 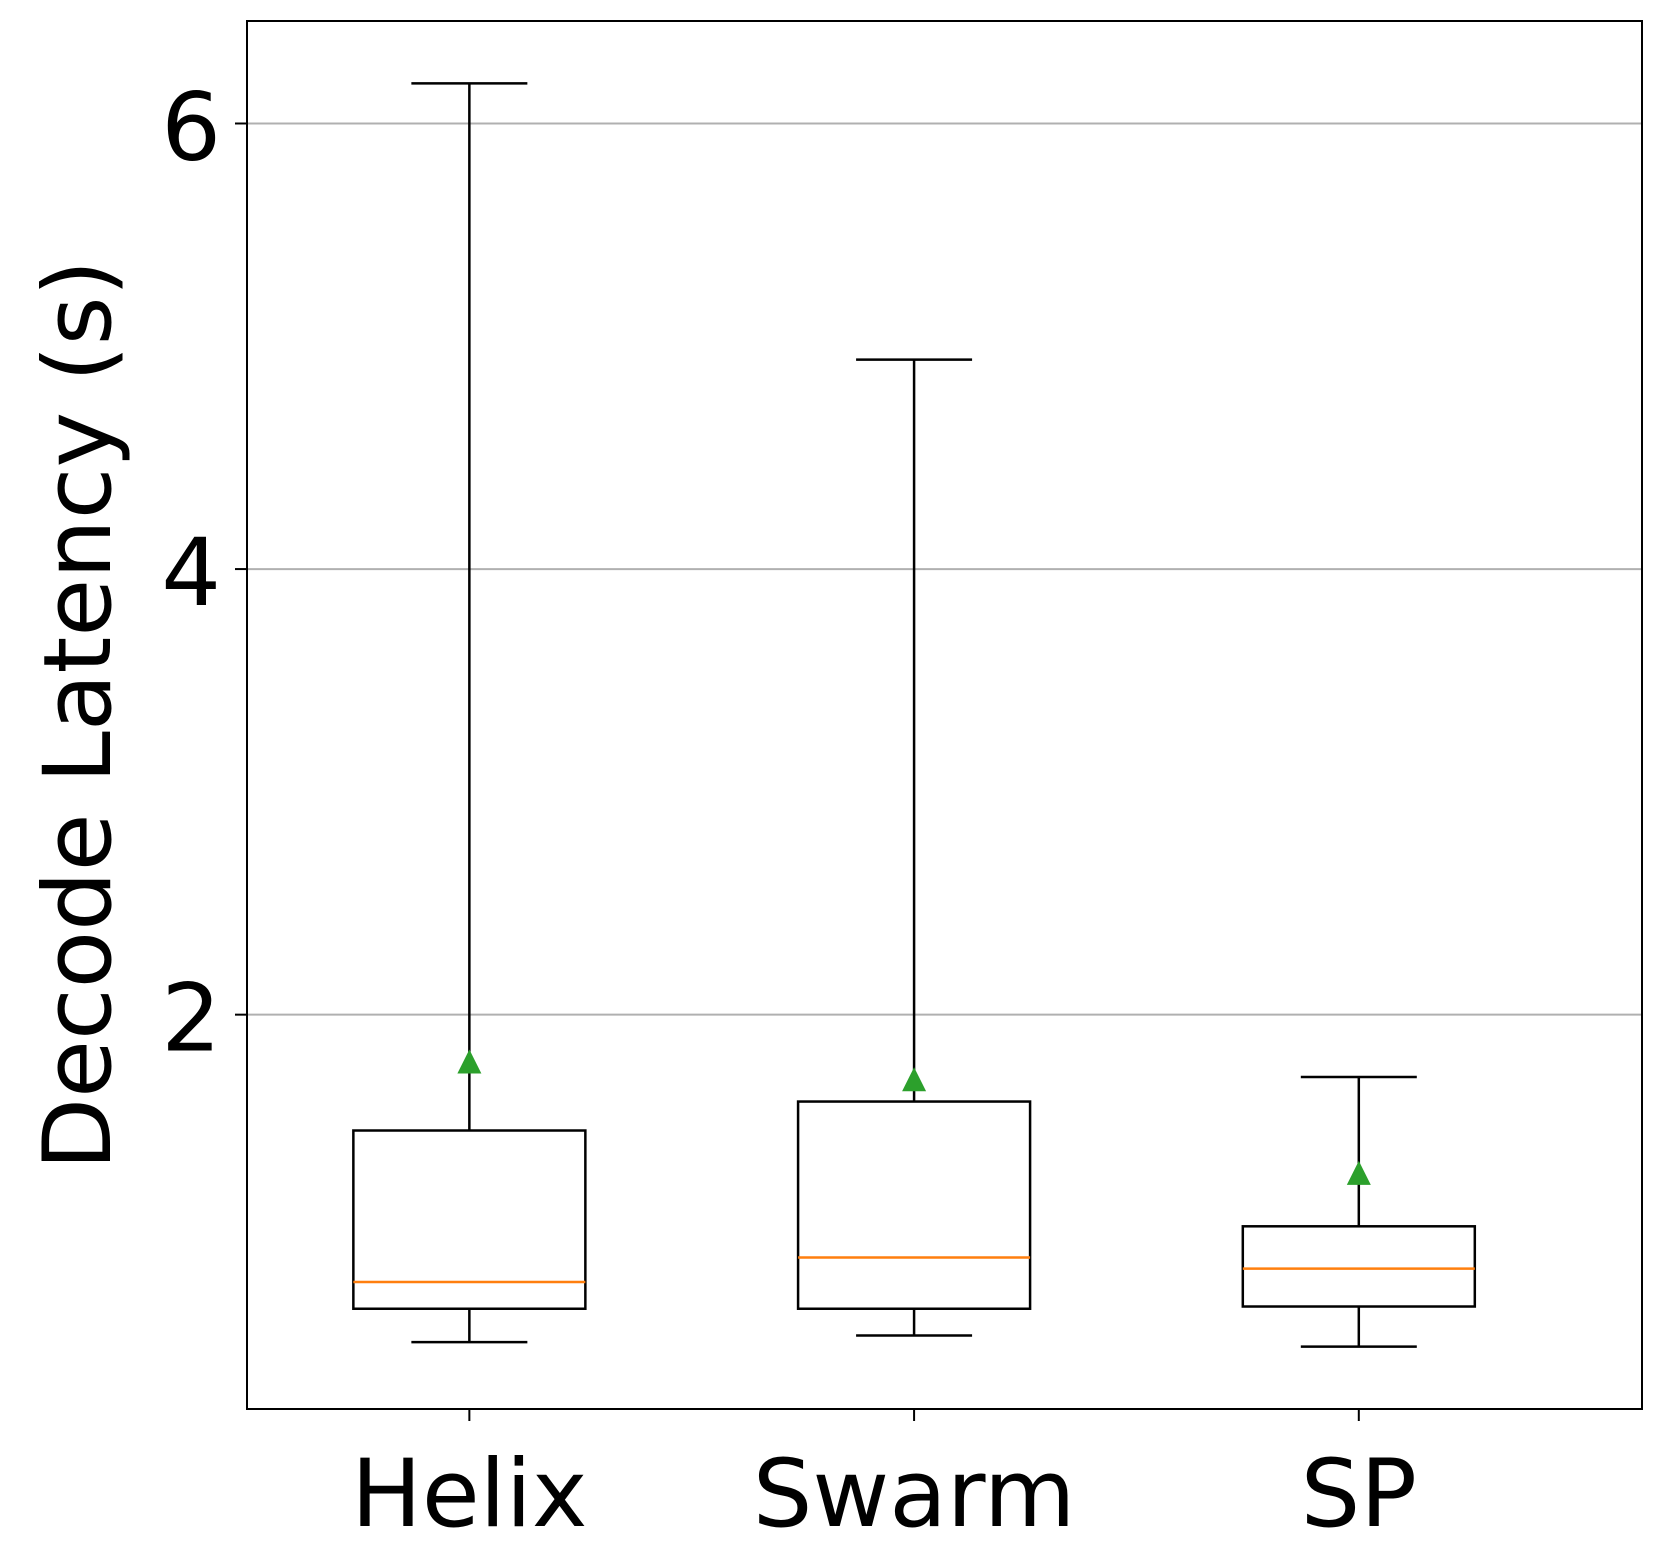 I want to click on x-tick-label: Helix, so click(x=469, y=1494).